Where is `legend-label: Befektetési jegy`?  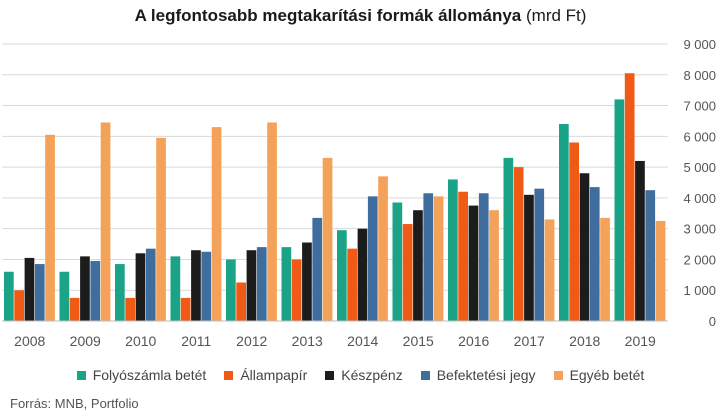
legend-label: Befektetési jegy is located at coordinates (486, 375).